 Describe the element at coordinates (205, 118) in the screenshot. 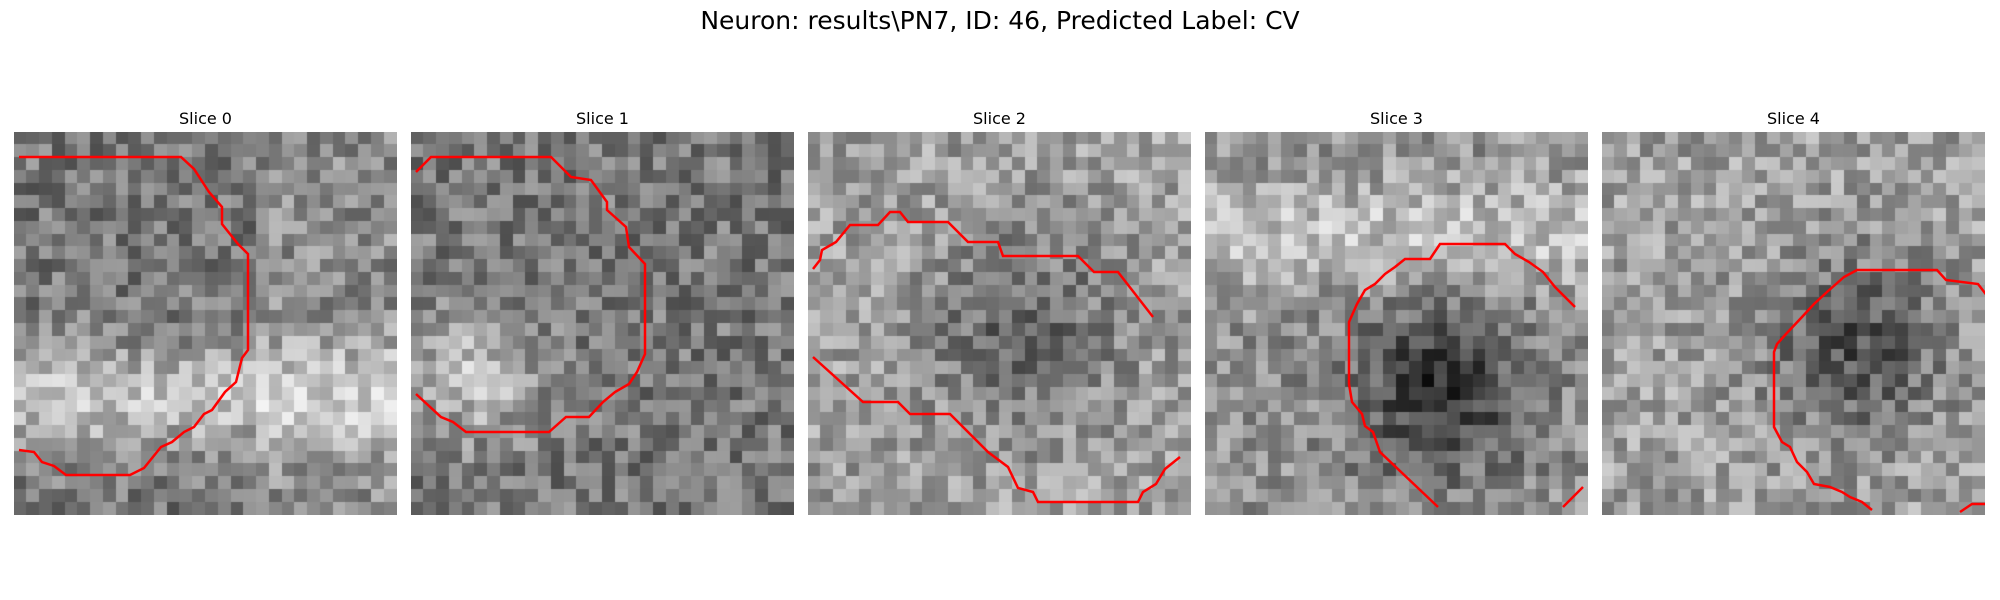

I see `slice-title: Slice 0` at that location.